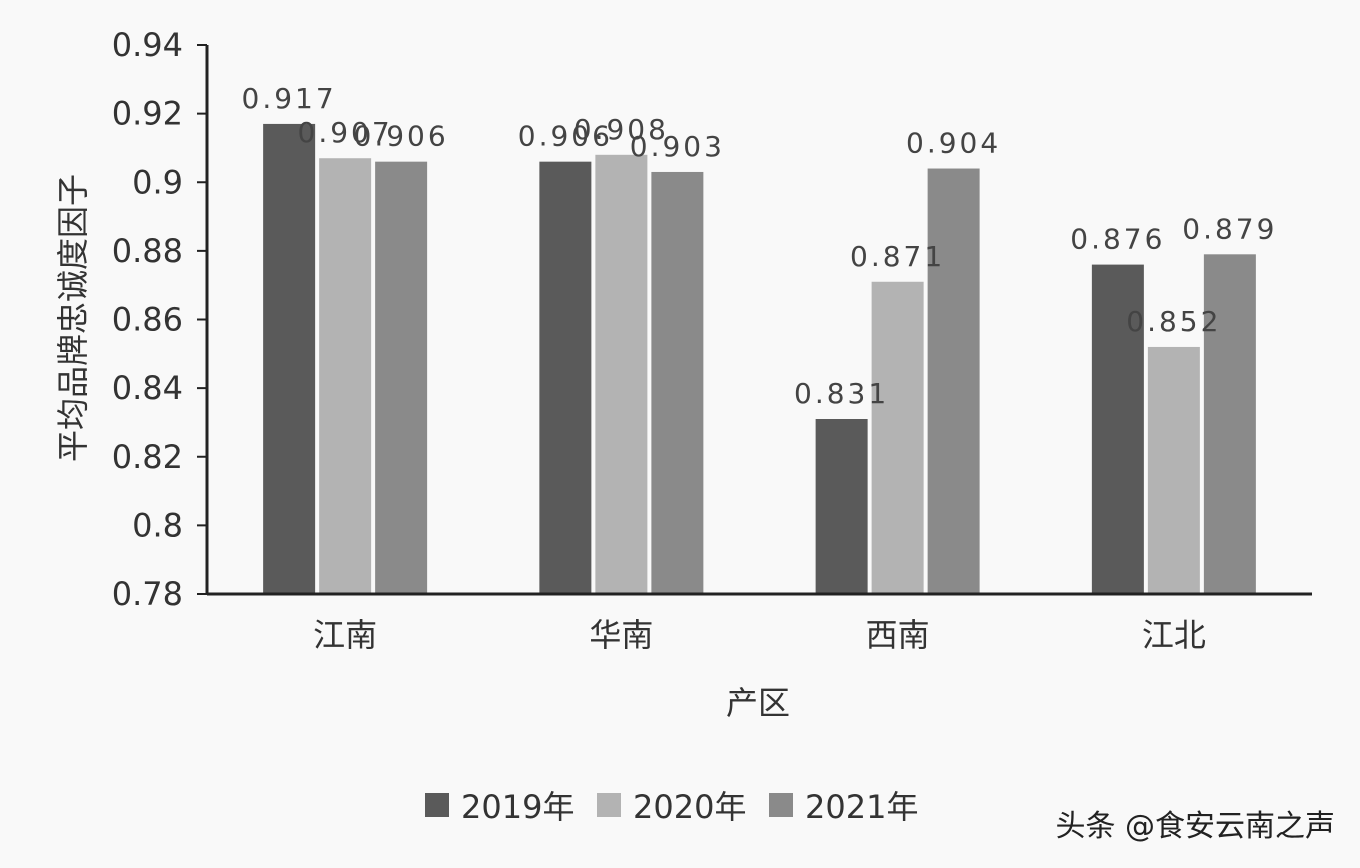  What do you see at coordinates (289, 98) in the screenshot?
I see `data-label: 0.917` at bounding box center [289, 98].